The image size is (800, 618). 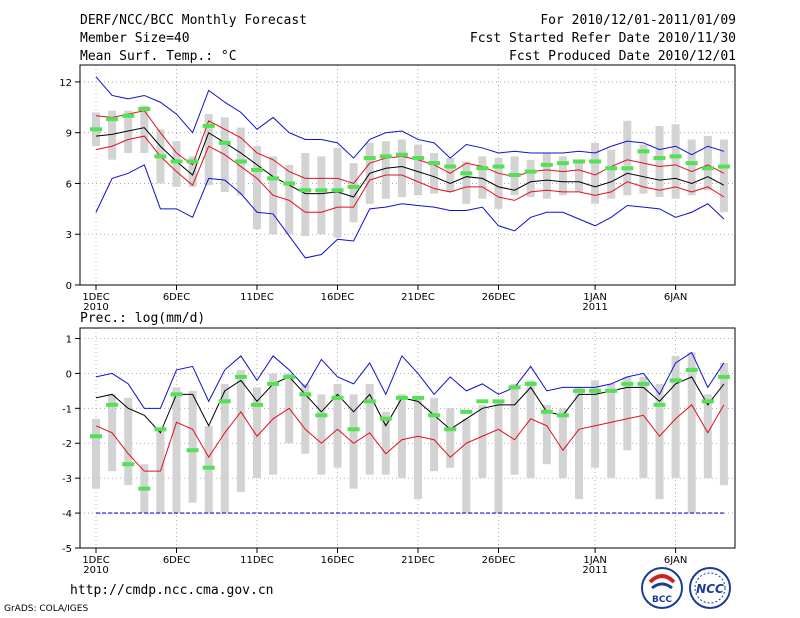 What do you see at coordinates (69, 184) in the screenshot?
I see `y-tick-label: 6` at bounding box center [69, 184].